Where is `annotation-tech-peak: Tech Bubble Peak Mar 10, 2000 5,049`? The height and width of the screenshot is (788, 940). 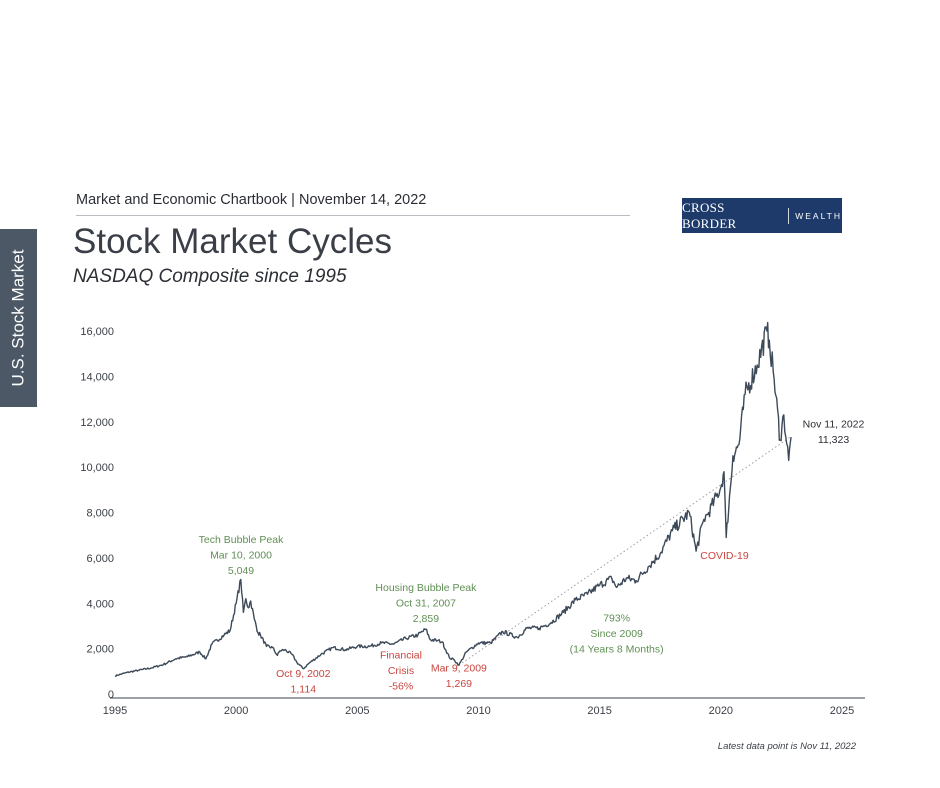 annotation-tech-peak: Tech Bubble Peak Mar 10, 2000 5,049 is located at coordinates (241, 555).